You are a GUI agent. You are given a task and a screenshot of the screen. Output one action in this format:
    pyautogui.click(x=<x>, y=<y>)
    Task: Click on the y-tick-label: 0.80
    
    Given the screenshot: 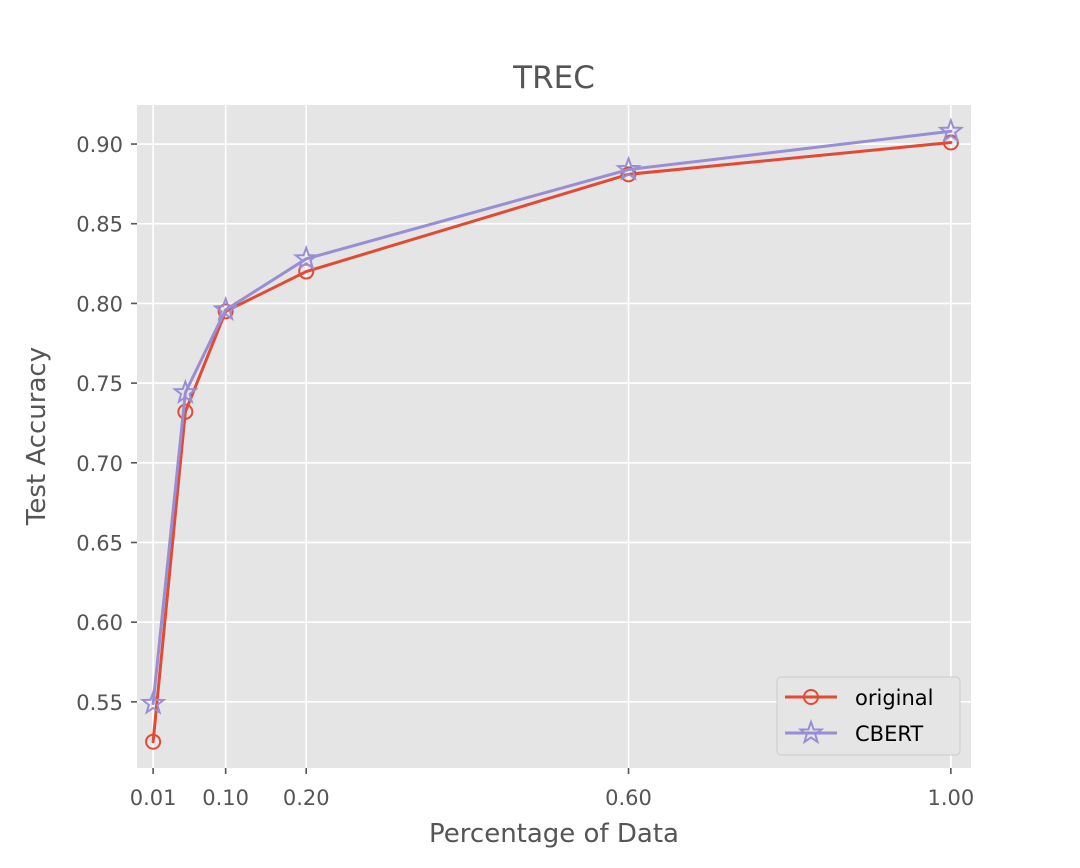 What is the action you would take?
    pyautogui.click(x=99, y=304)
    